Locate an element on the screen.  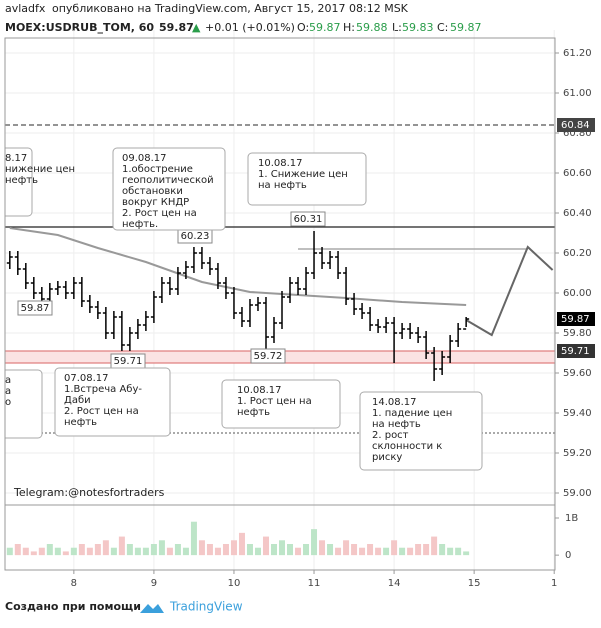
price-label: 59.72 is located at coordinates (268, 356).